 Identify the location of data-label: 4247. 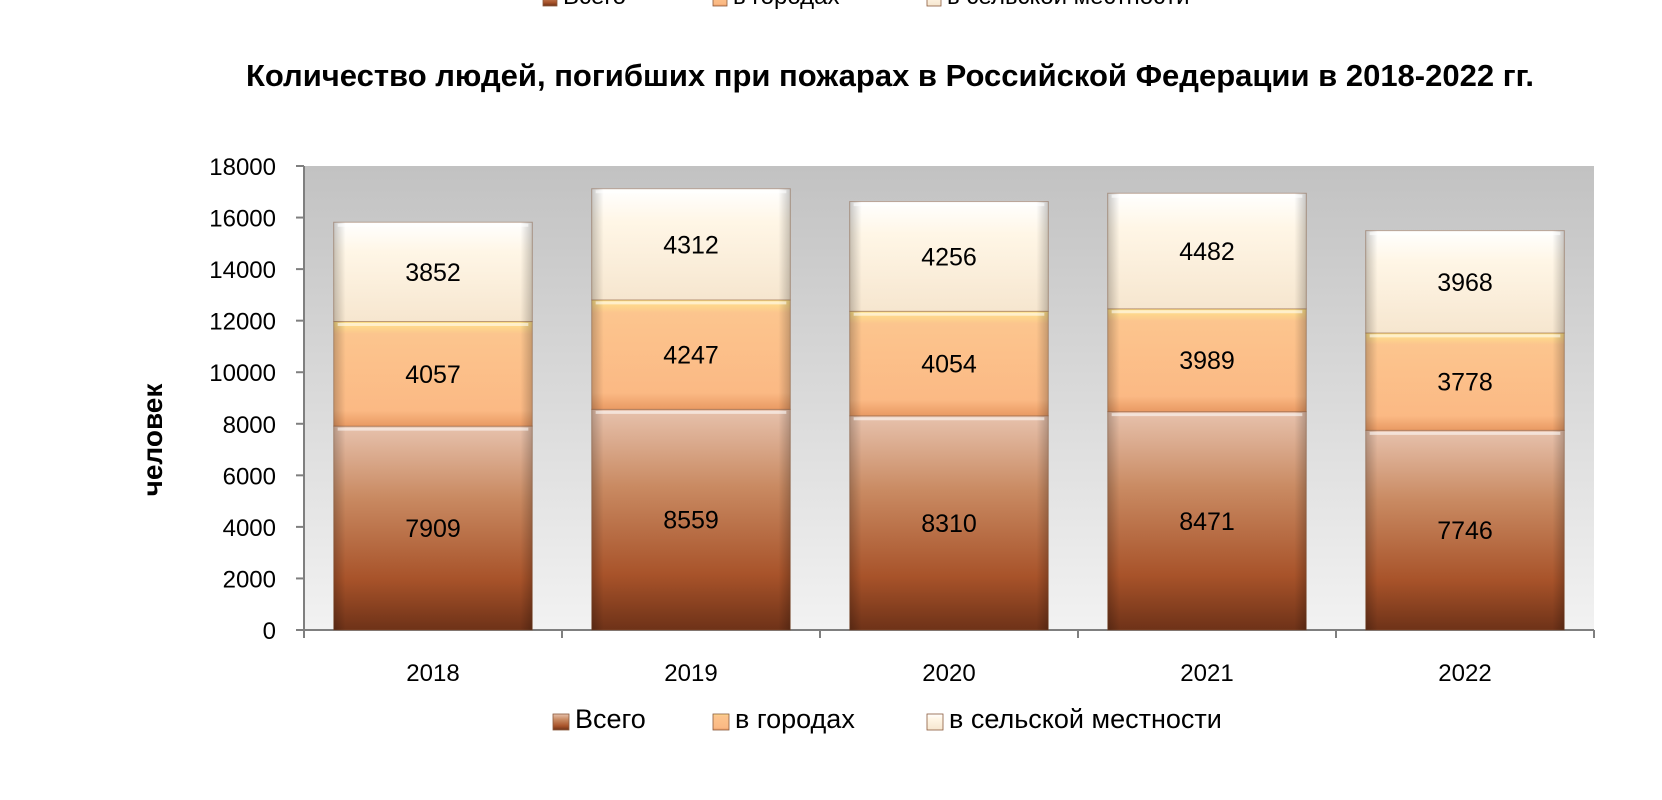
(691, 356).